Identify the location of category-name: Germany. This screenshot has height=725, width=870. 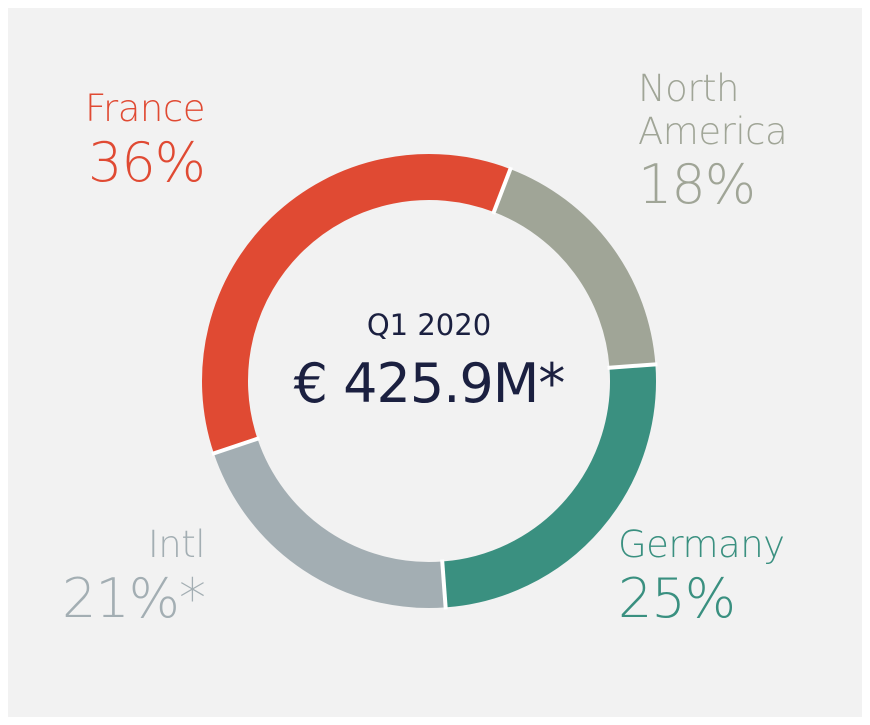
(701, 544).